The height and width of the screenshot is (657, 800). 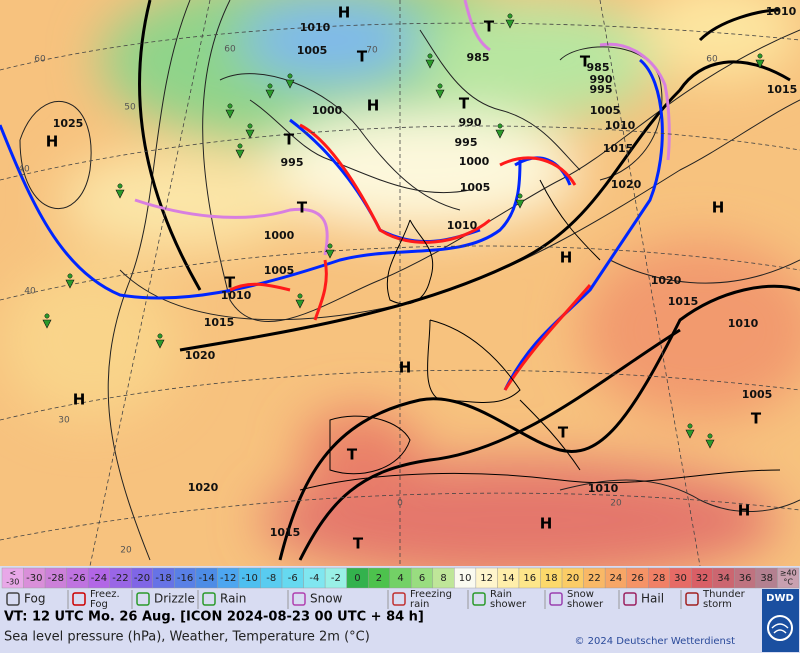 I want to click on scale-label: 26, so click(x=637, y=578).